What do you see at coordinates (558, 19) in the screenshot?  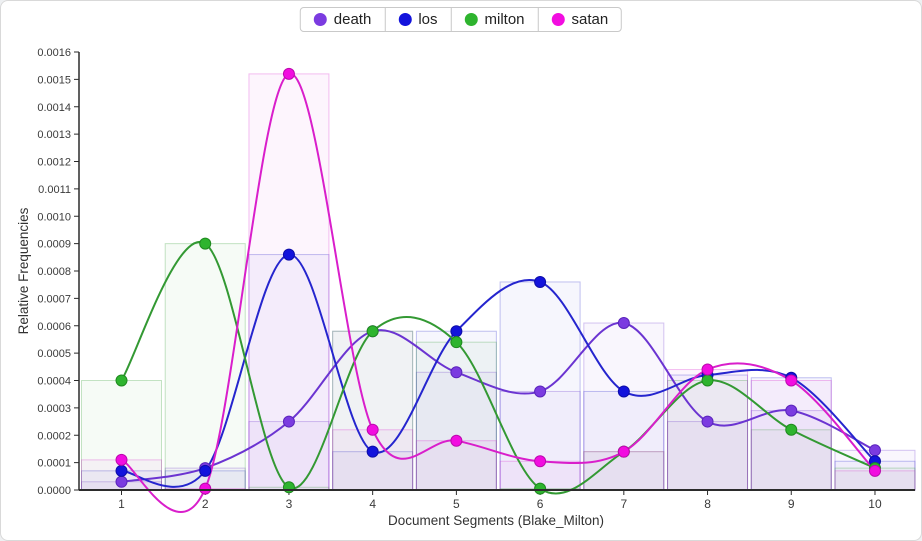 I see `legend-swatch-satan-icon` at bounding box center [558, 19].